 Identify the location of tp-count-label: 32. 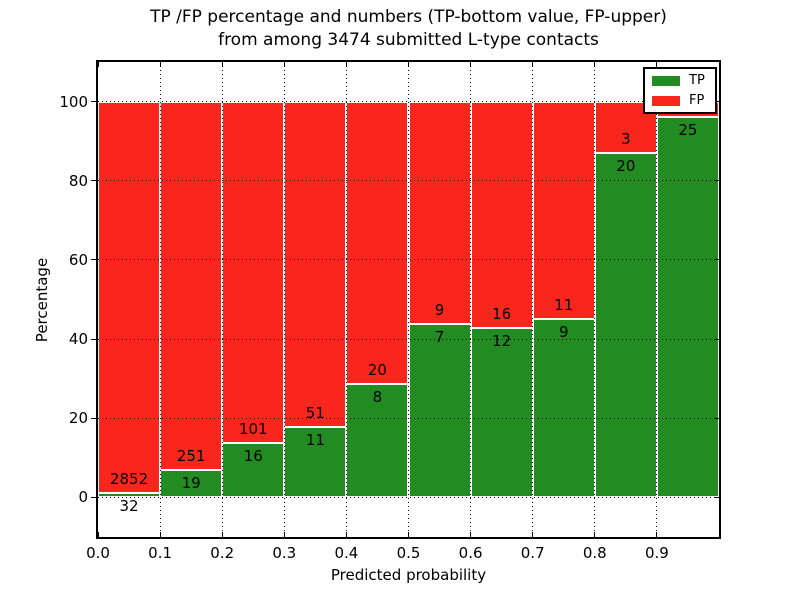
(129, 506).